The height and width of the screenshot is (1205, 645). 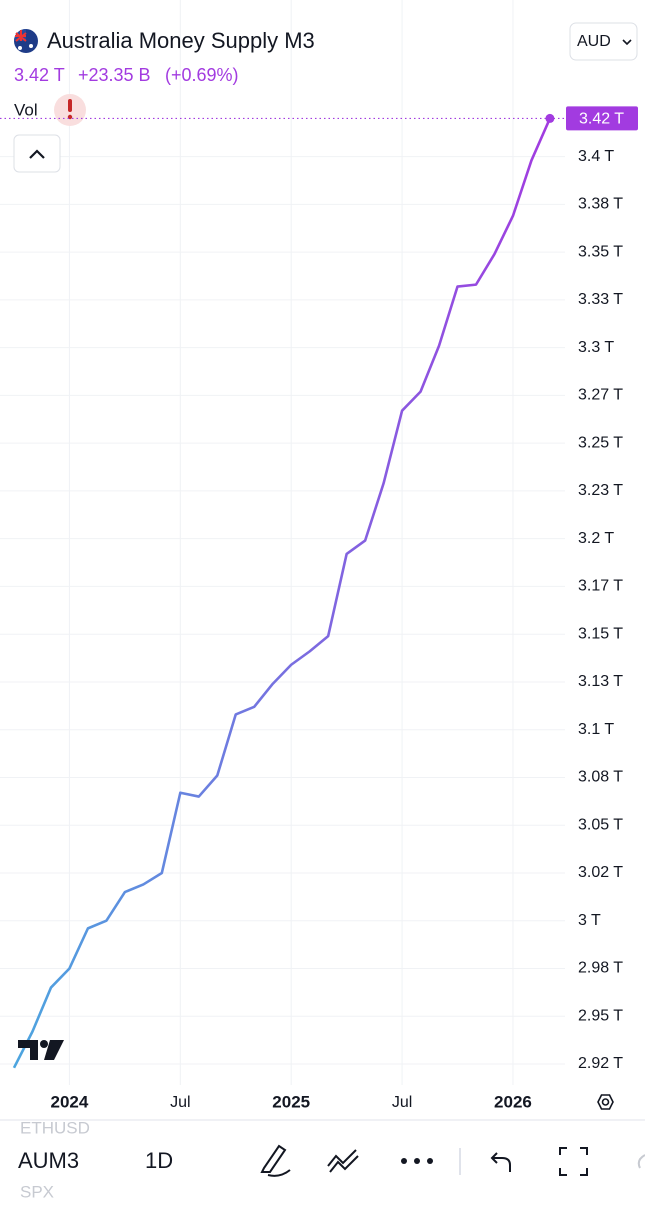 What do you see at coordinates (600, 633) in the screenshot?
I see `y-tick-label: 3.15 T` at bounding box center [600, 633].